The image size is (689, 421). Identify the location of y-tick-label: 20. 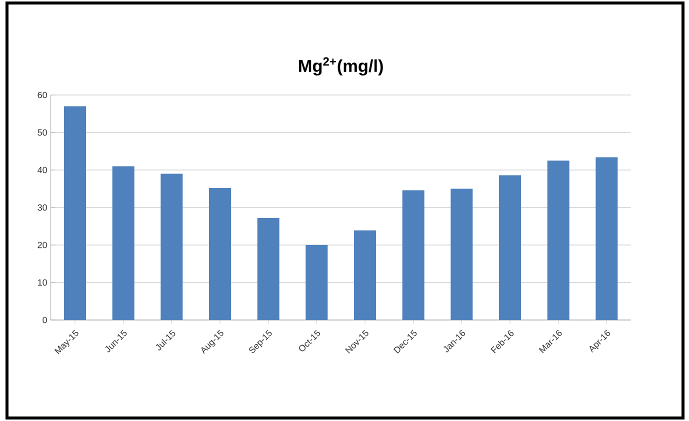
(42, 245).